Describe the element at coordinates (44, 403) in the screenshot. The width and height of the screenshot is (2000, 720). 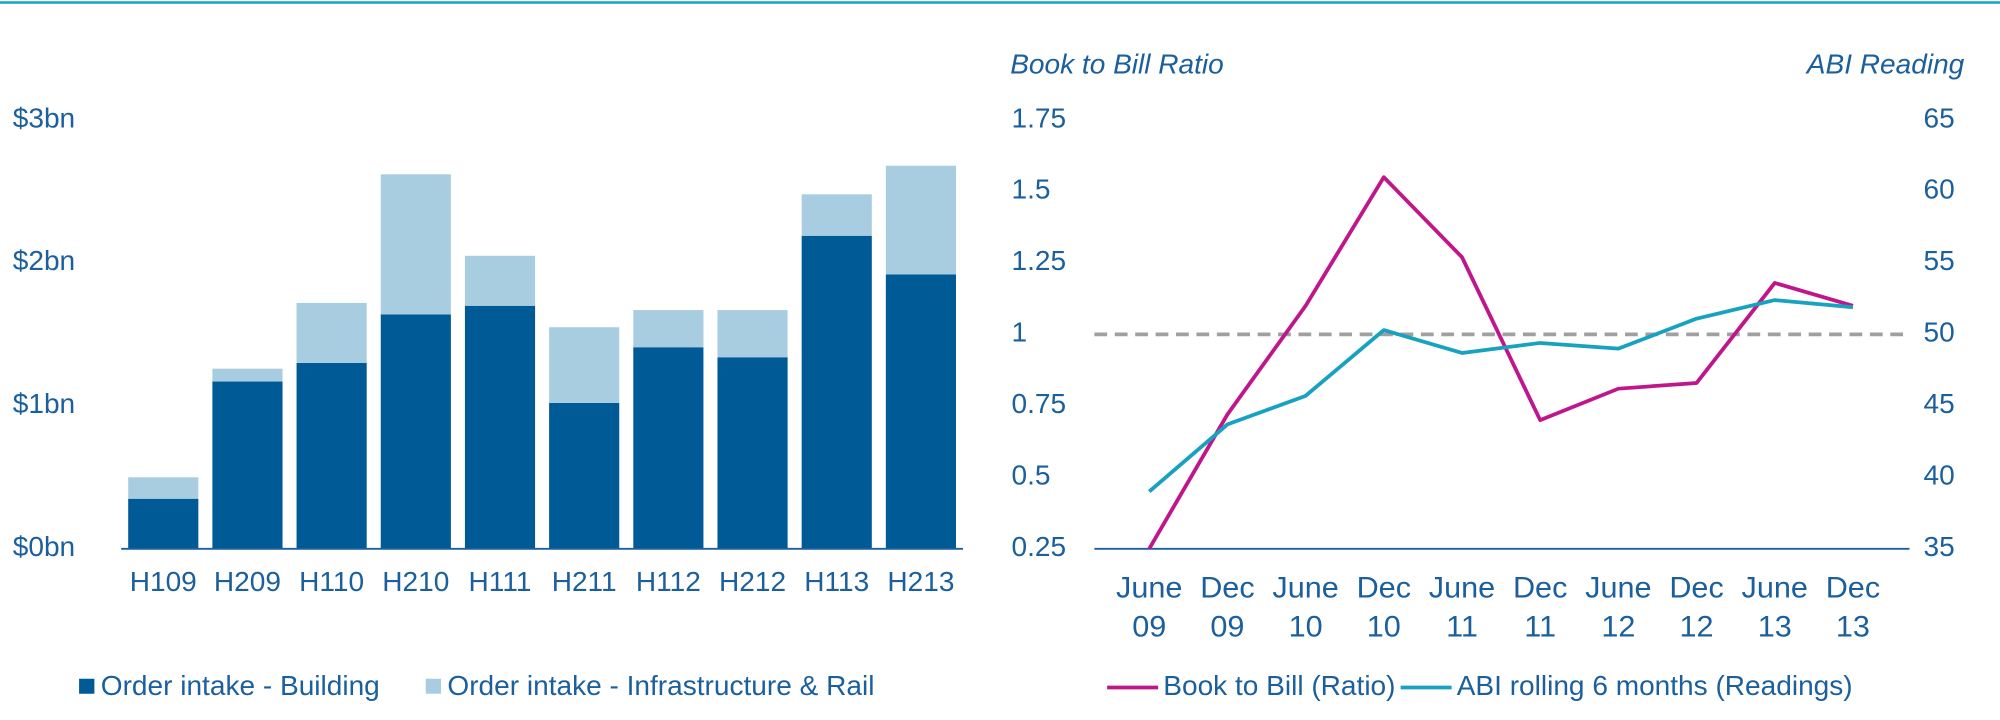
I see `y-tick-label: $1bn` at that location.